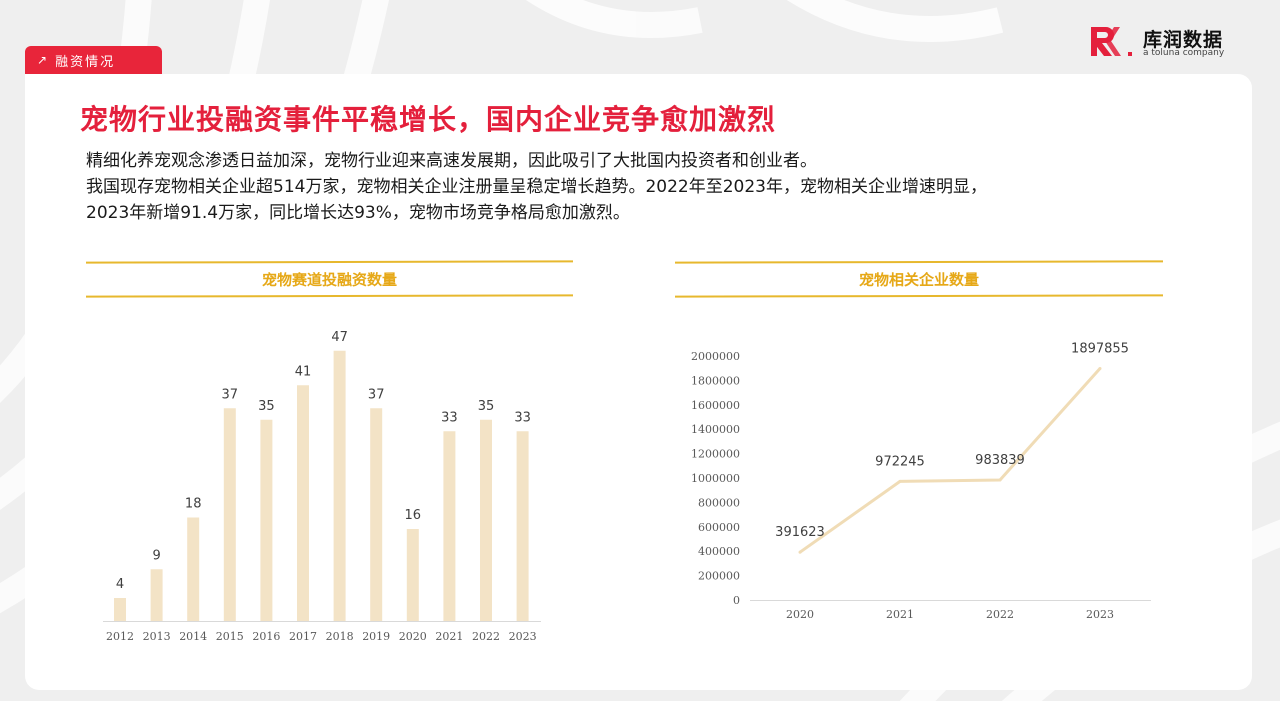 The width and height of the screenshot is (1280, 701). I want to click on line-value-label-2023: 1897855, so click(1100, 348).